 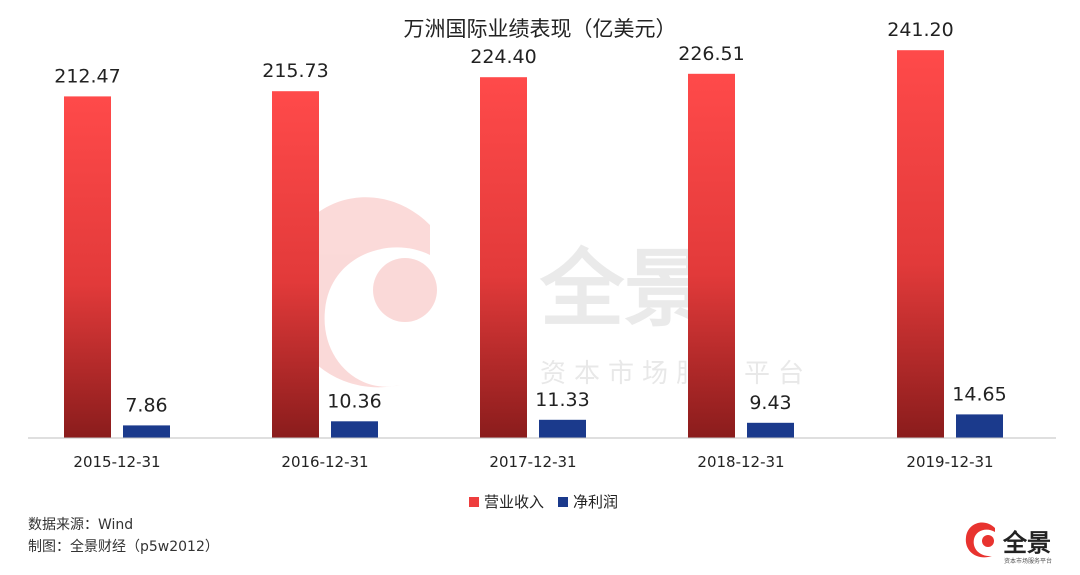 What do you see at coordinates (359, 292) in the screenshot?
I see `watermark-logo` at bounding box center [359, 292].